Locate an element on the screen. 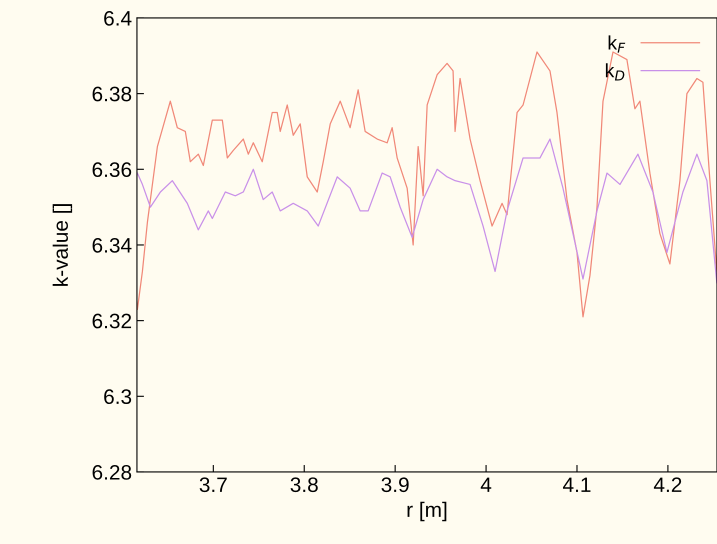 The image size is (717, 544). x-tick-label: 4.2 is located at coordinates (668, 484).